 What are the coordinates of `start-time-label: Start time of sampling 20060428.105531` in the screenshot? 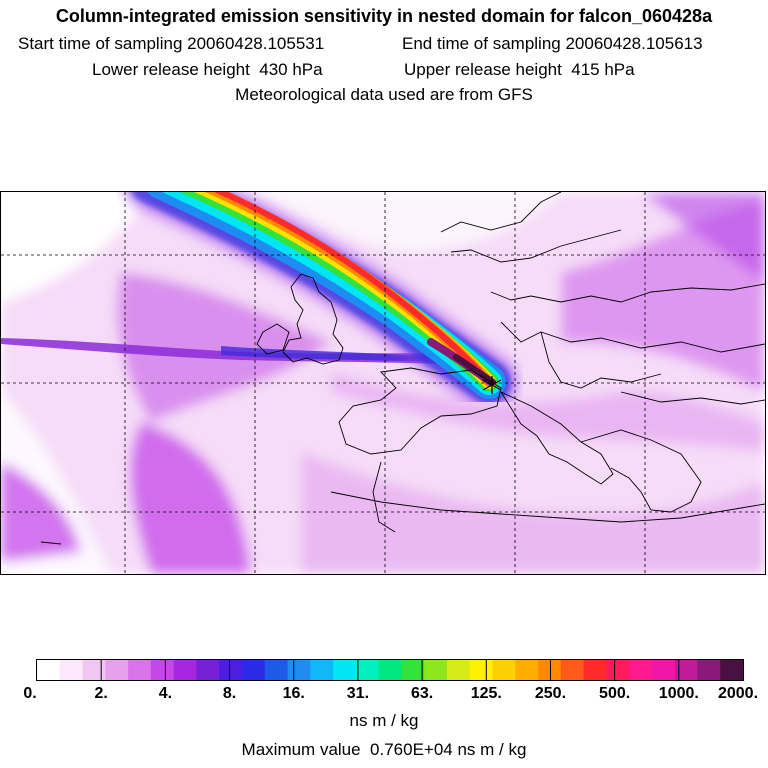 It's located at (171, 43).